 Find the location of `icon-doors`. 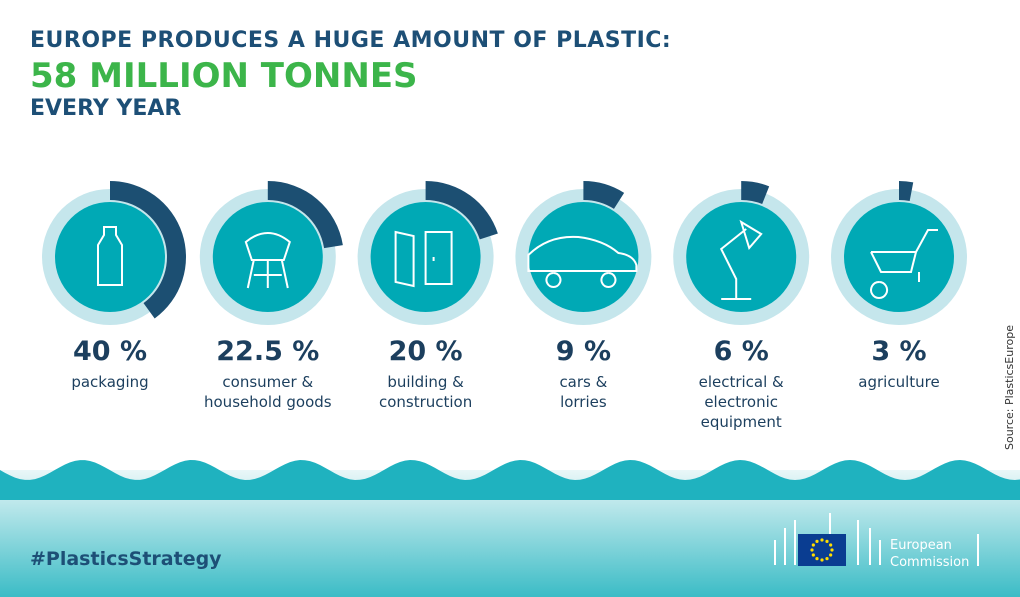

icon-doors is located at coordinates (423, 259).